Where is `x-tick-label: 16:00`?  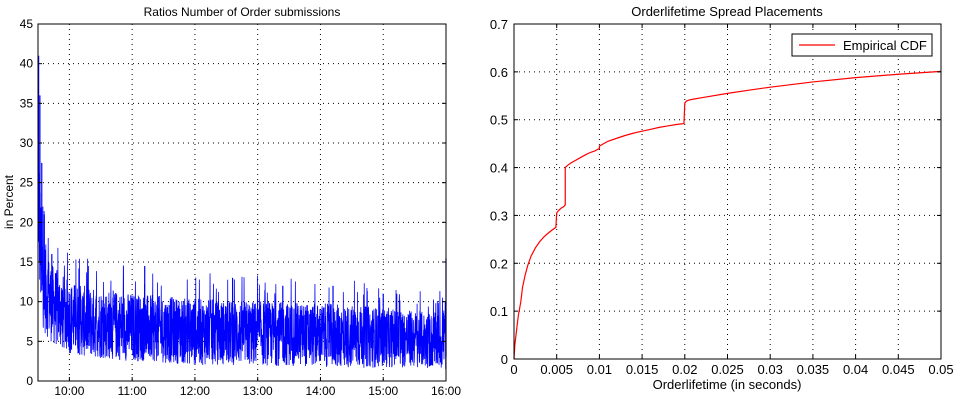 x-tick-label: 16:00 is located at coordinates (446, 391).